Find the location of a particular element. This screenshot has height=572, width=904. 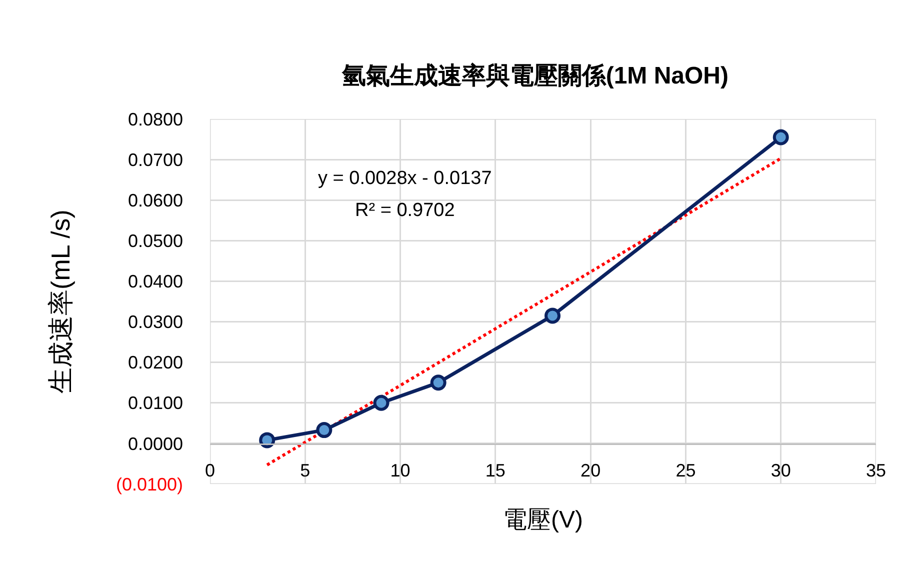

y-tick-label: 0.0200 is located at coordinates (155, 362).